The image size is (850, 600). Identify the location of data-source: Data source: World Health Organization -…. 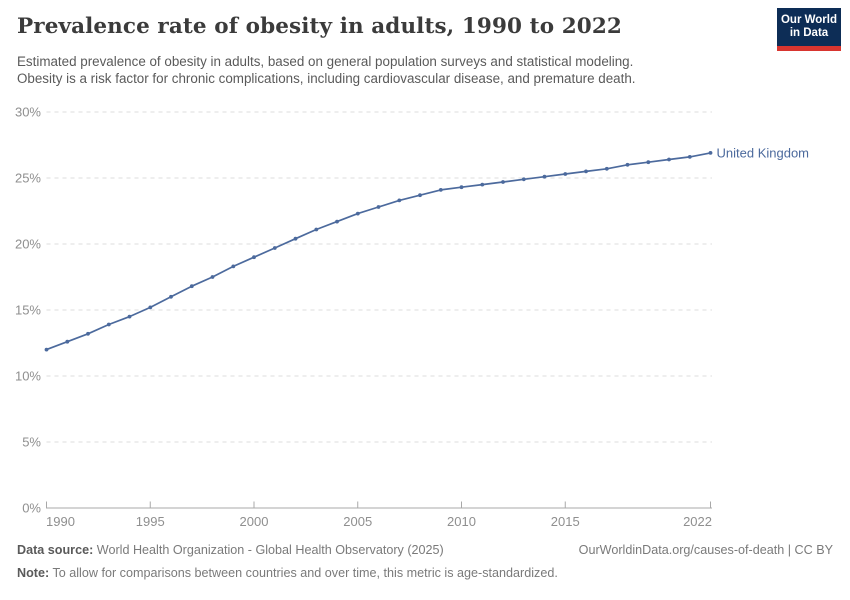
(230, 550).